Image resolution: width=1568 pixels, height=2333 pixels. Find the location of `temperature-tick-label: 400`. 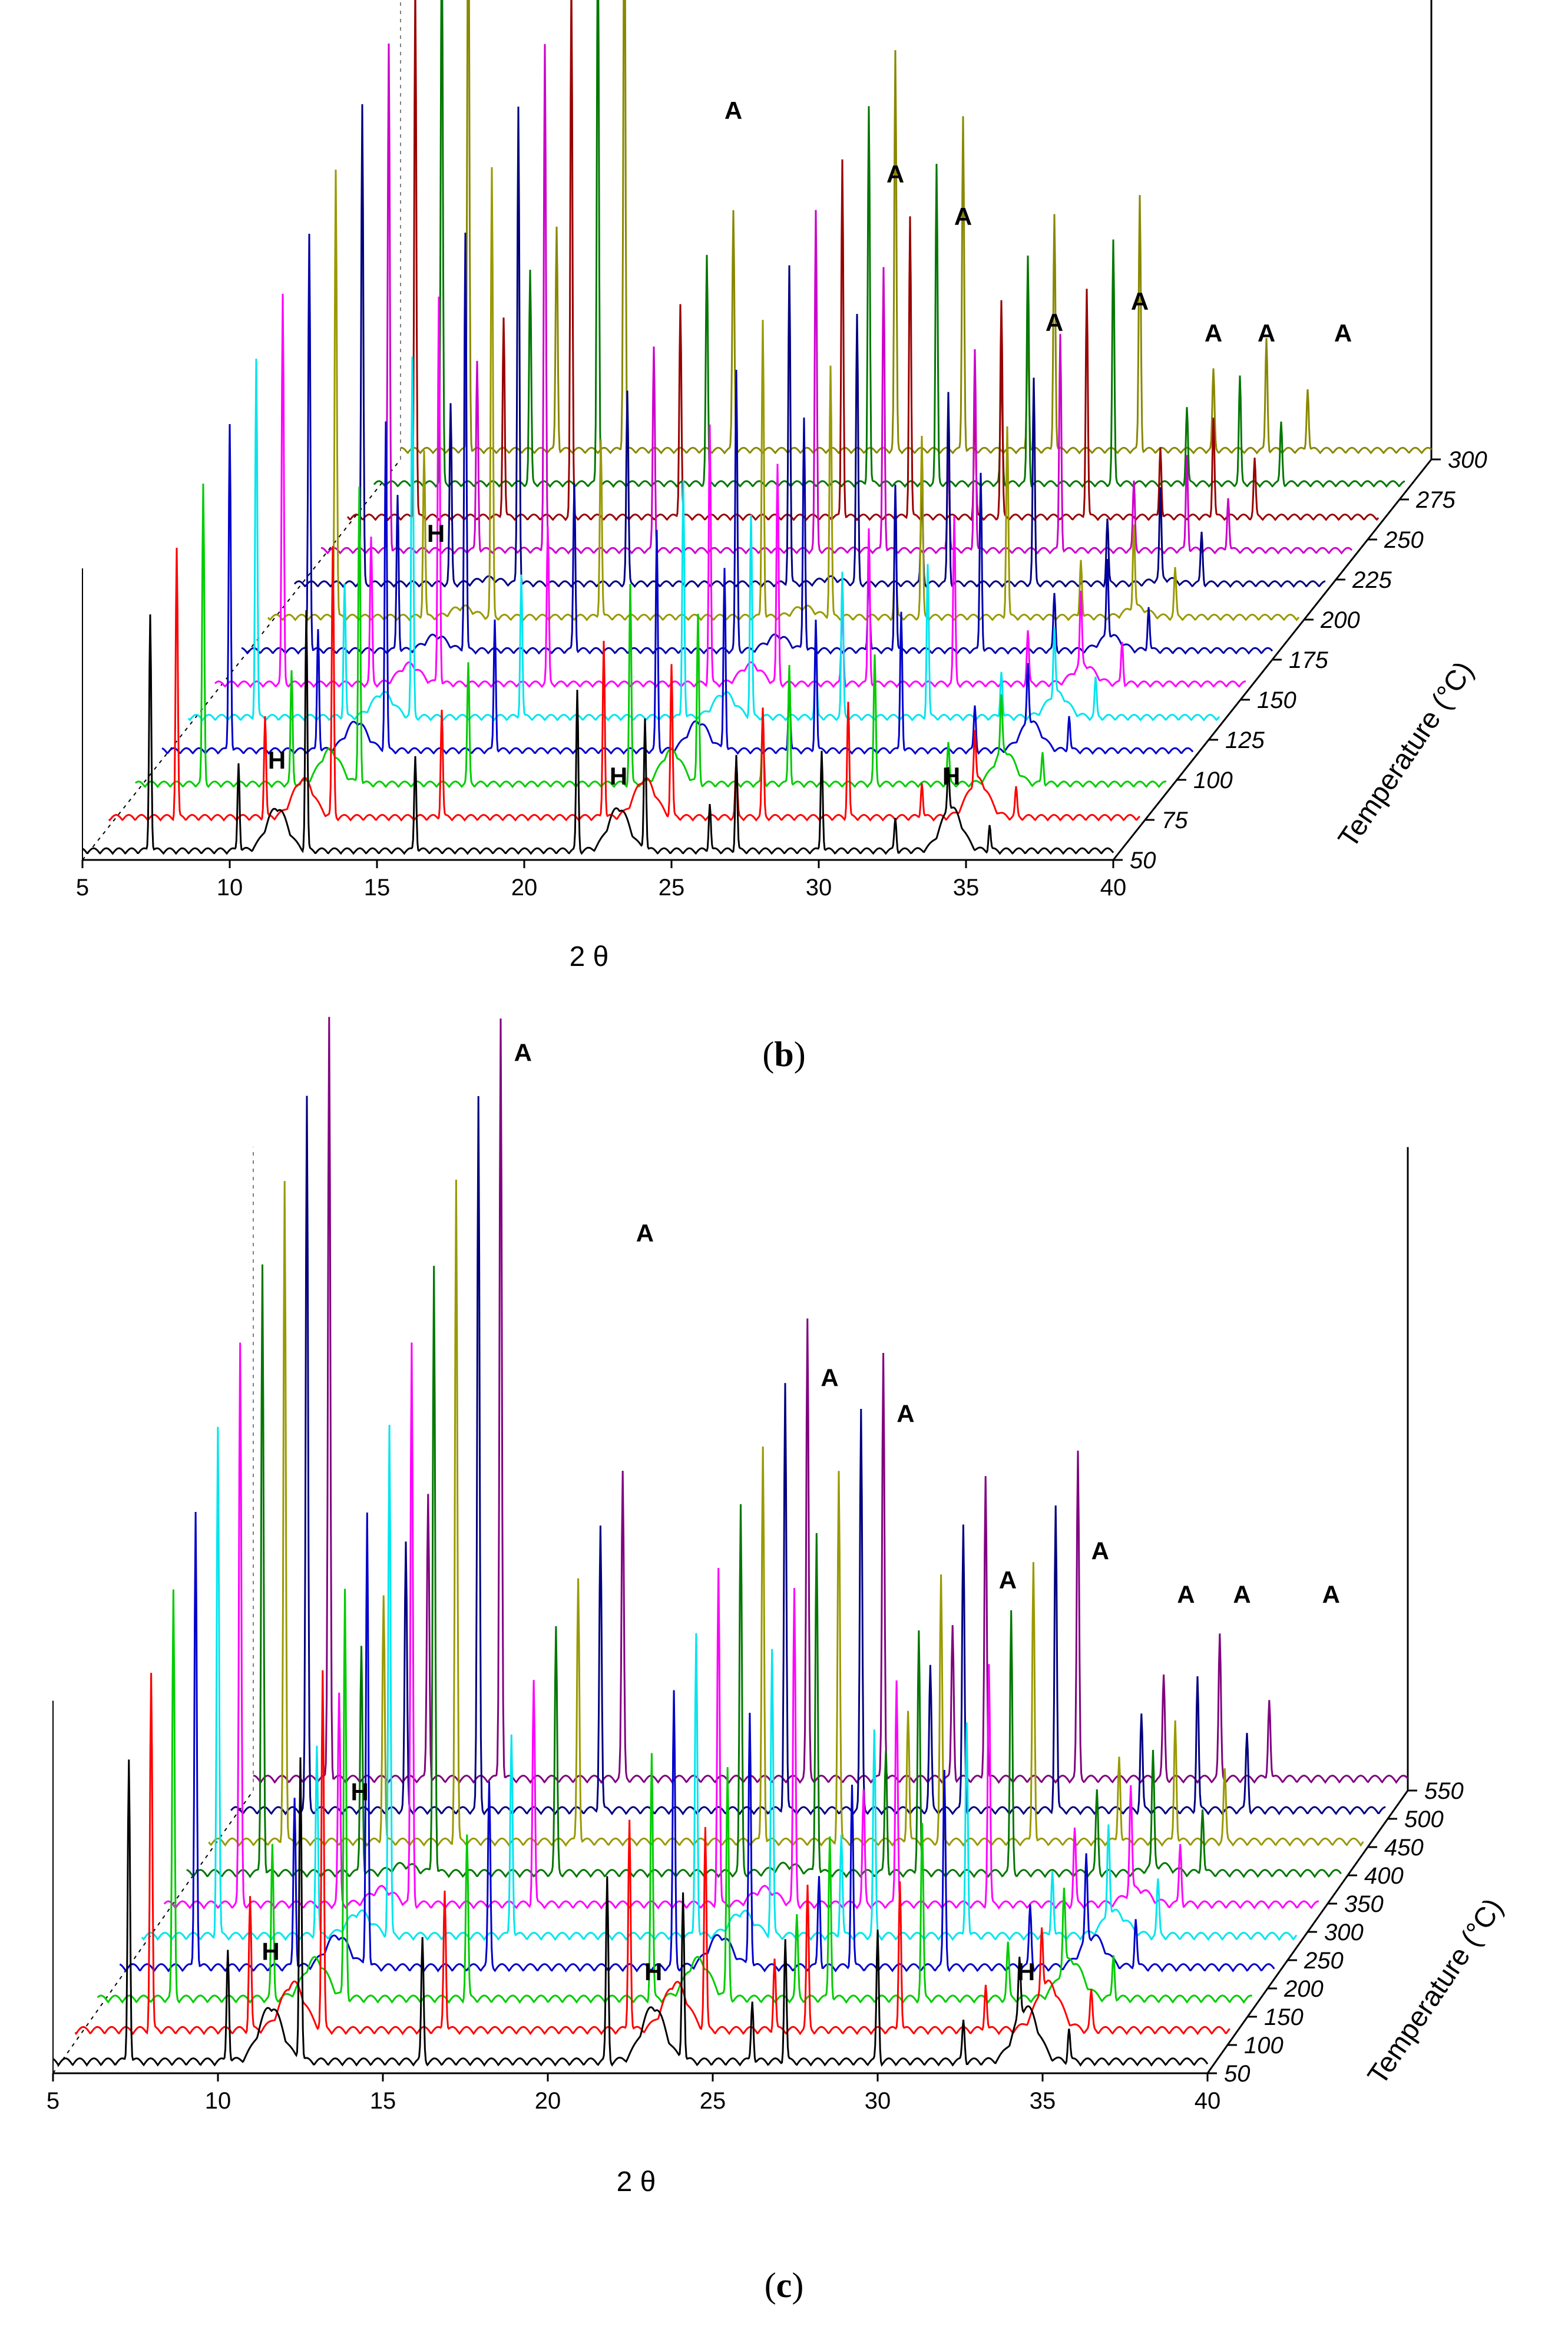

temperature-tick-label: 400 is located at coordinates (1384, 1876).